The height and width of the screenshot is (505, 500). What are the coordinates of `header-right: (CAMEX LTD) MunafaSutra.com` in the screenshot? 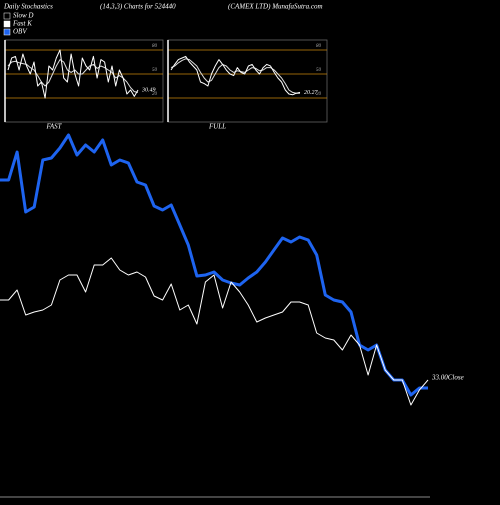 It's located at (275, 7).